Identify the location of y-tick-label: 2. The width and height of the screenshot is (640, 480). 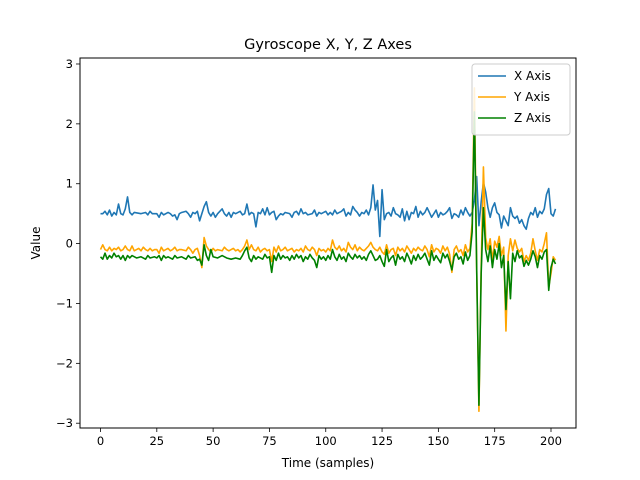
(69, 124).